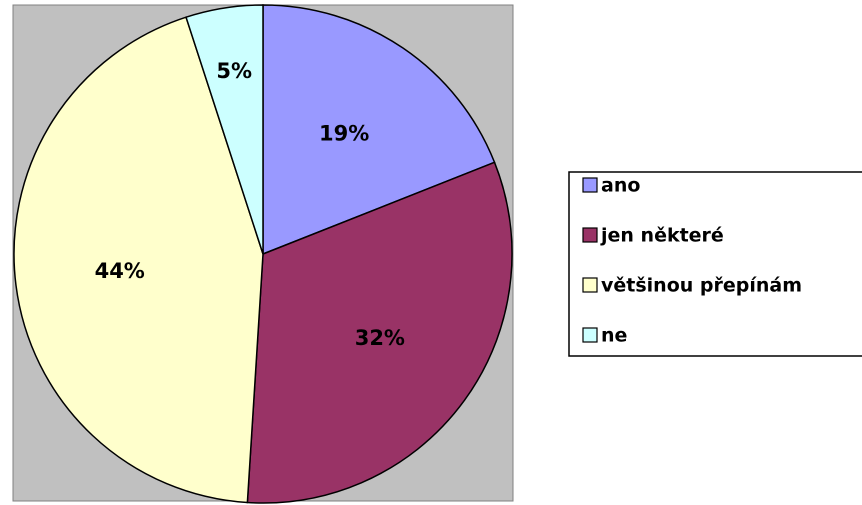 This screenshot has width=862, height=505. What do you see at coordinates (715, 264) in the screenshot?
I see `legend-box` at bounding box center [715, 264].